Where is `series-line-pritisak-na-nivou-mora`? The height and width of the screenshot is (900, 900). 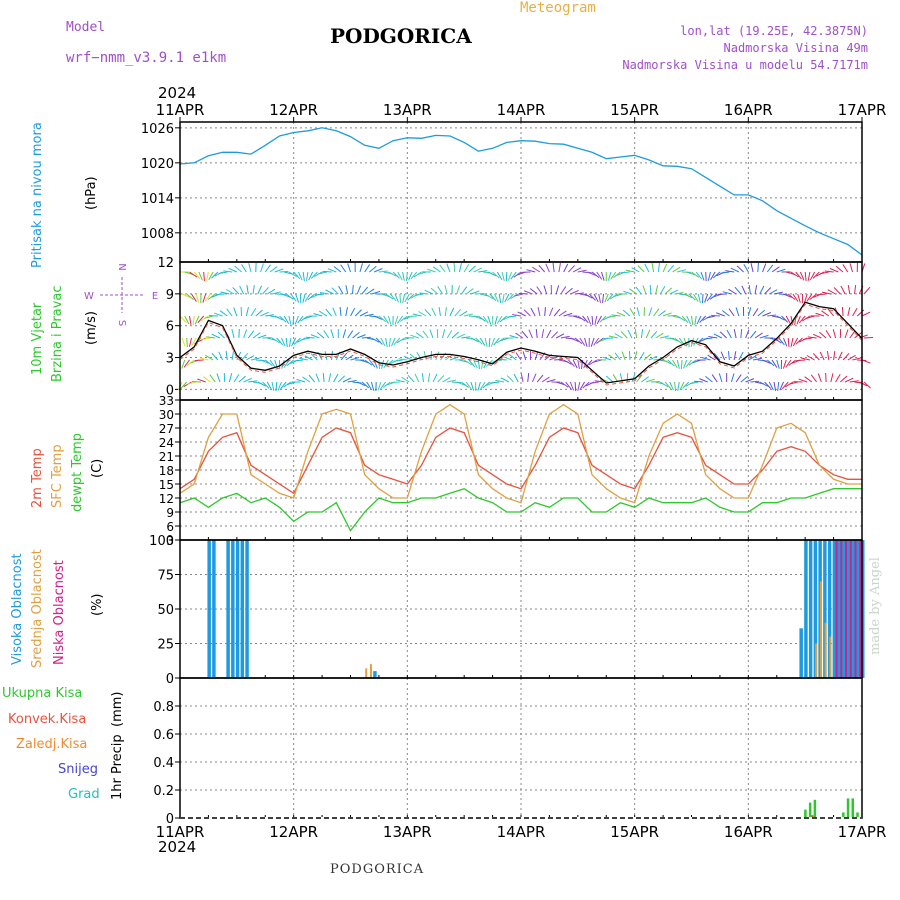
series-line-pritisak-na-nivou-mora is located at coordinates (521, 191).